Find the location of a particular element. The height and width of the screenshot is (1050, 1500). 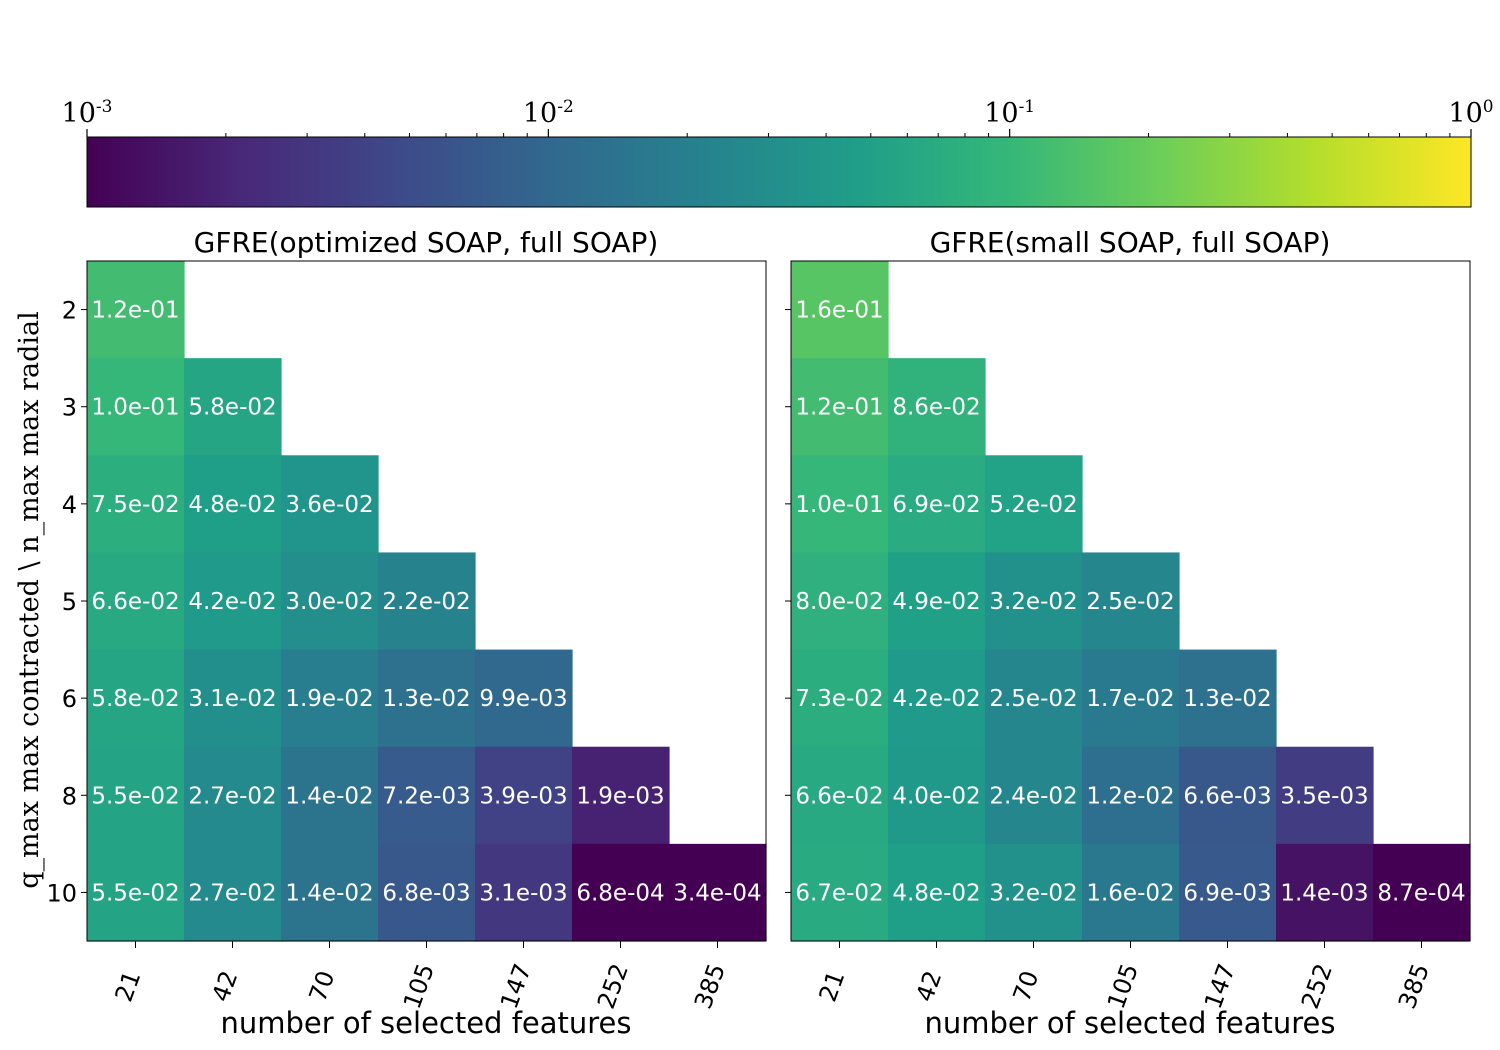

y-tick-labels: 2 3 4 5 6 8 10 is located at coordinates (66, 602).